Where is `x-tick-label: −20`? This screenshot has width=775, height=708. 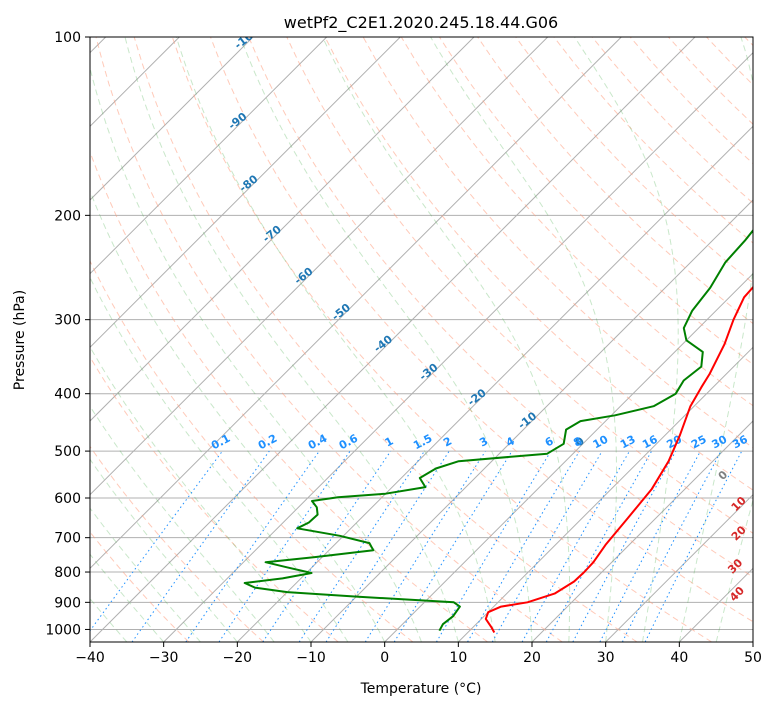
x-tick-label: −20 is located at coordinates (238, 658).